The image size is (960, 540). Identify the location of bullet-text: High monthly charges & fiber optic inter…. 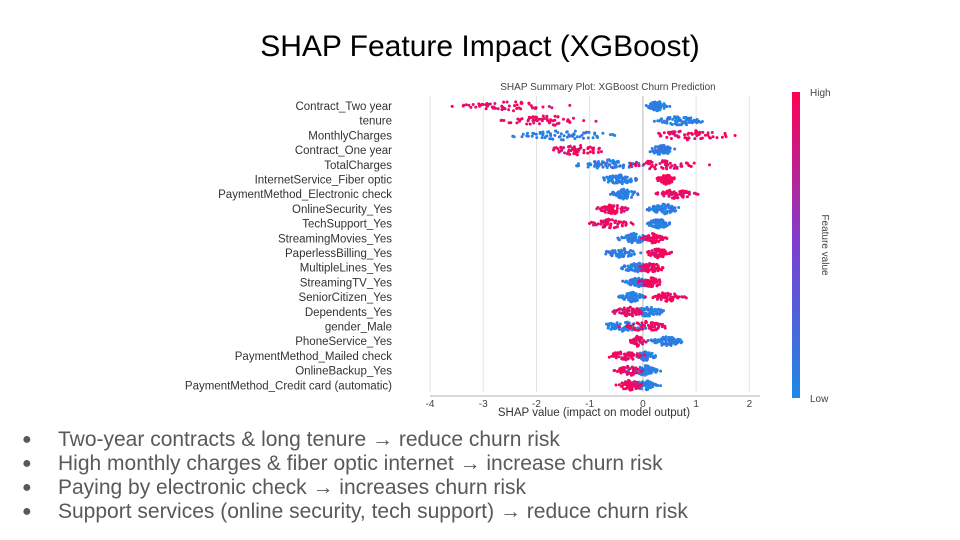
(360, 463).